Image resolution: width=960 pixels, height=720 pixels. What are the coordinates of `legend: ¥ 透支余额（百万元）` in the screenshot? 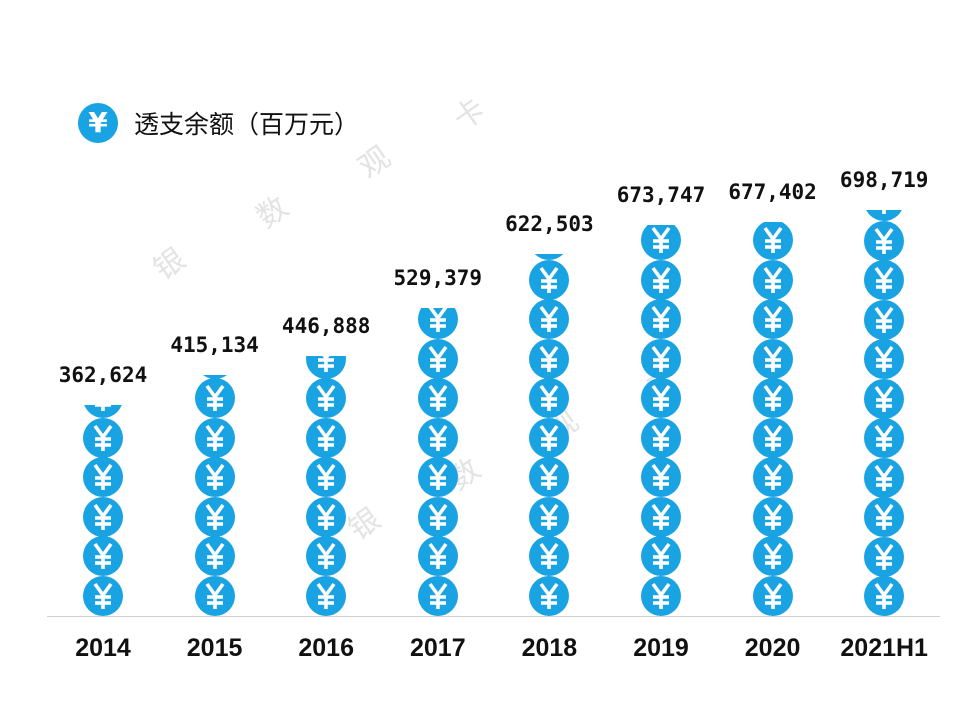 It's located at (218, 123).